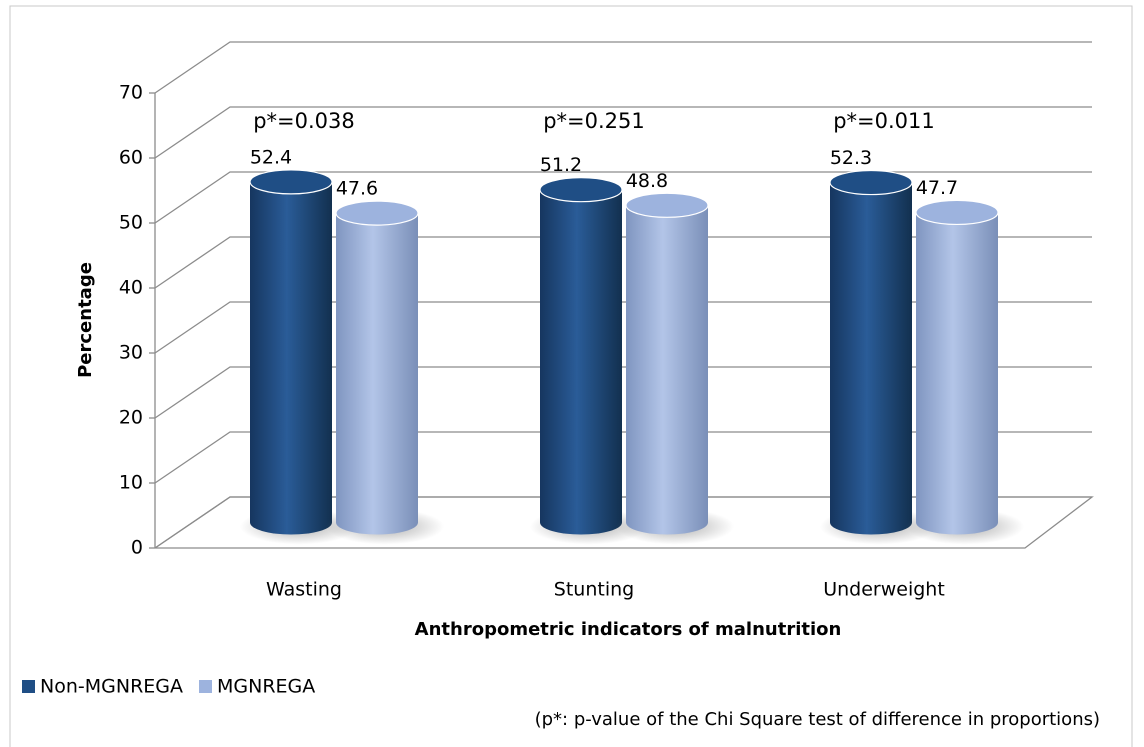 The image size is (1144, 747). I want to click on annotation: p*=0.038, so click(304, 121).